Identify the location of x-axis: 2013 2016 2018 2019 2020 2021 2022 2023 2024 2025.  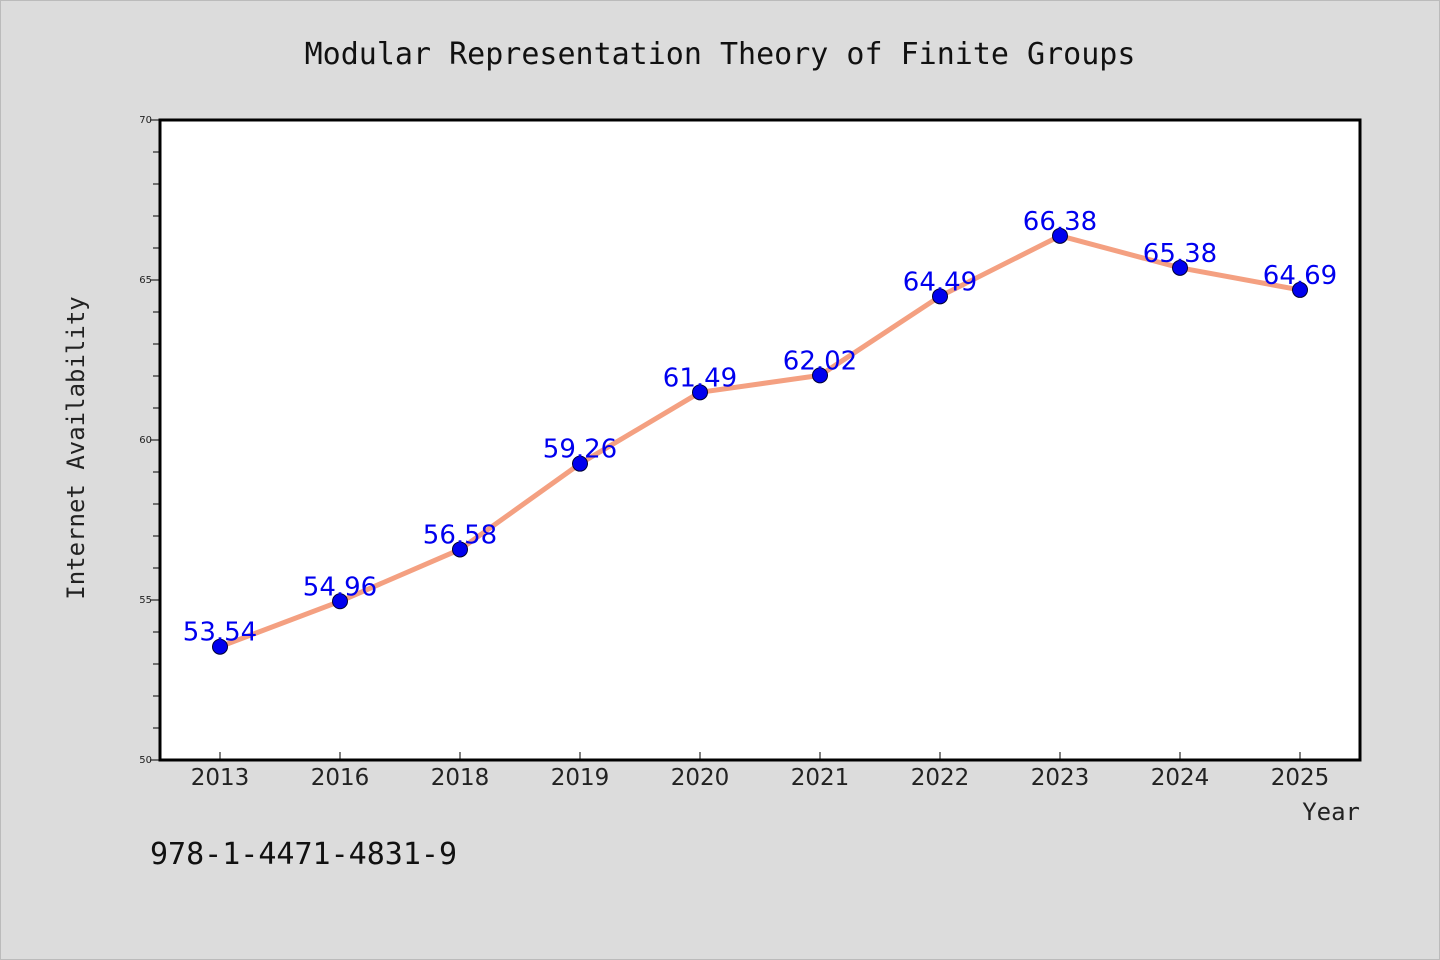
(760, 771).